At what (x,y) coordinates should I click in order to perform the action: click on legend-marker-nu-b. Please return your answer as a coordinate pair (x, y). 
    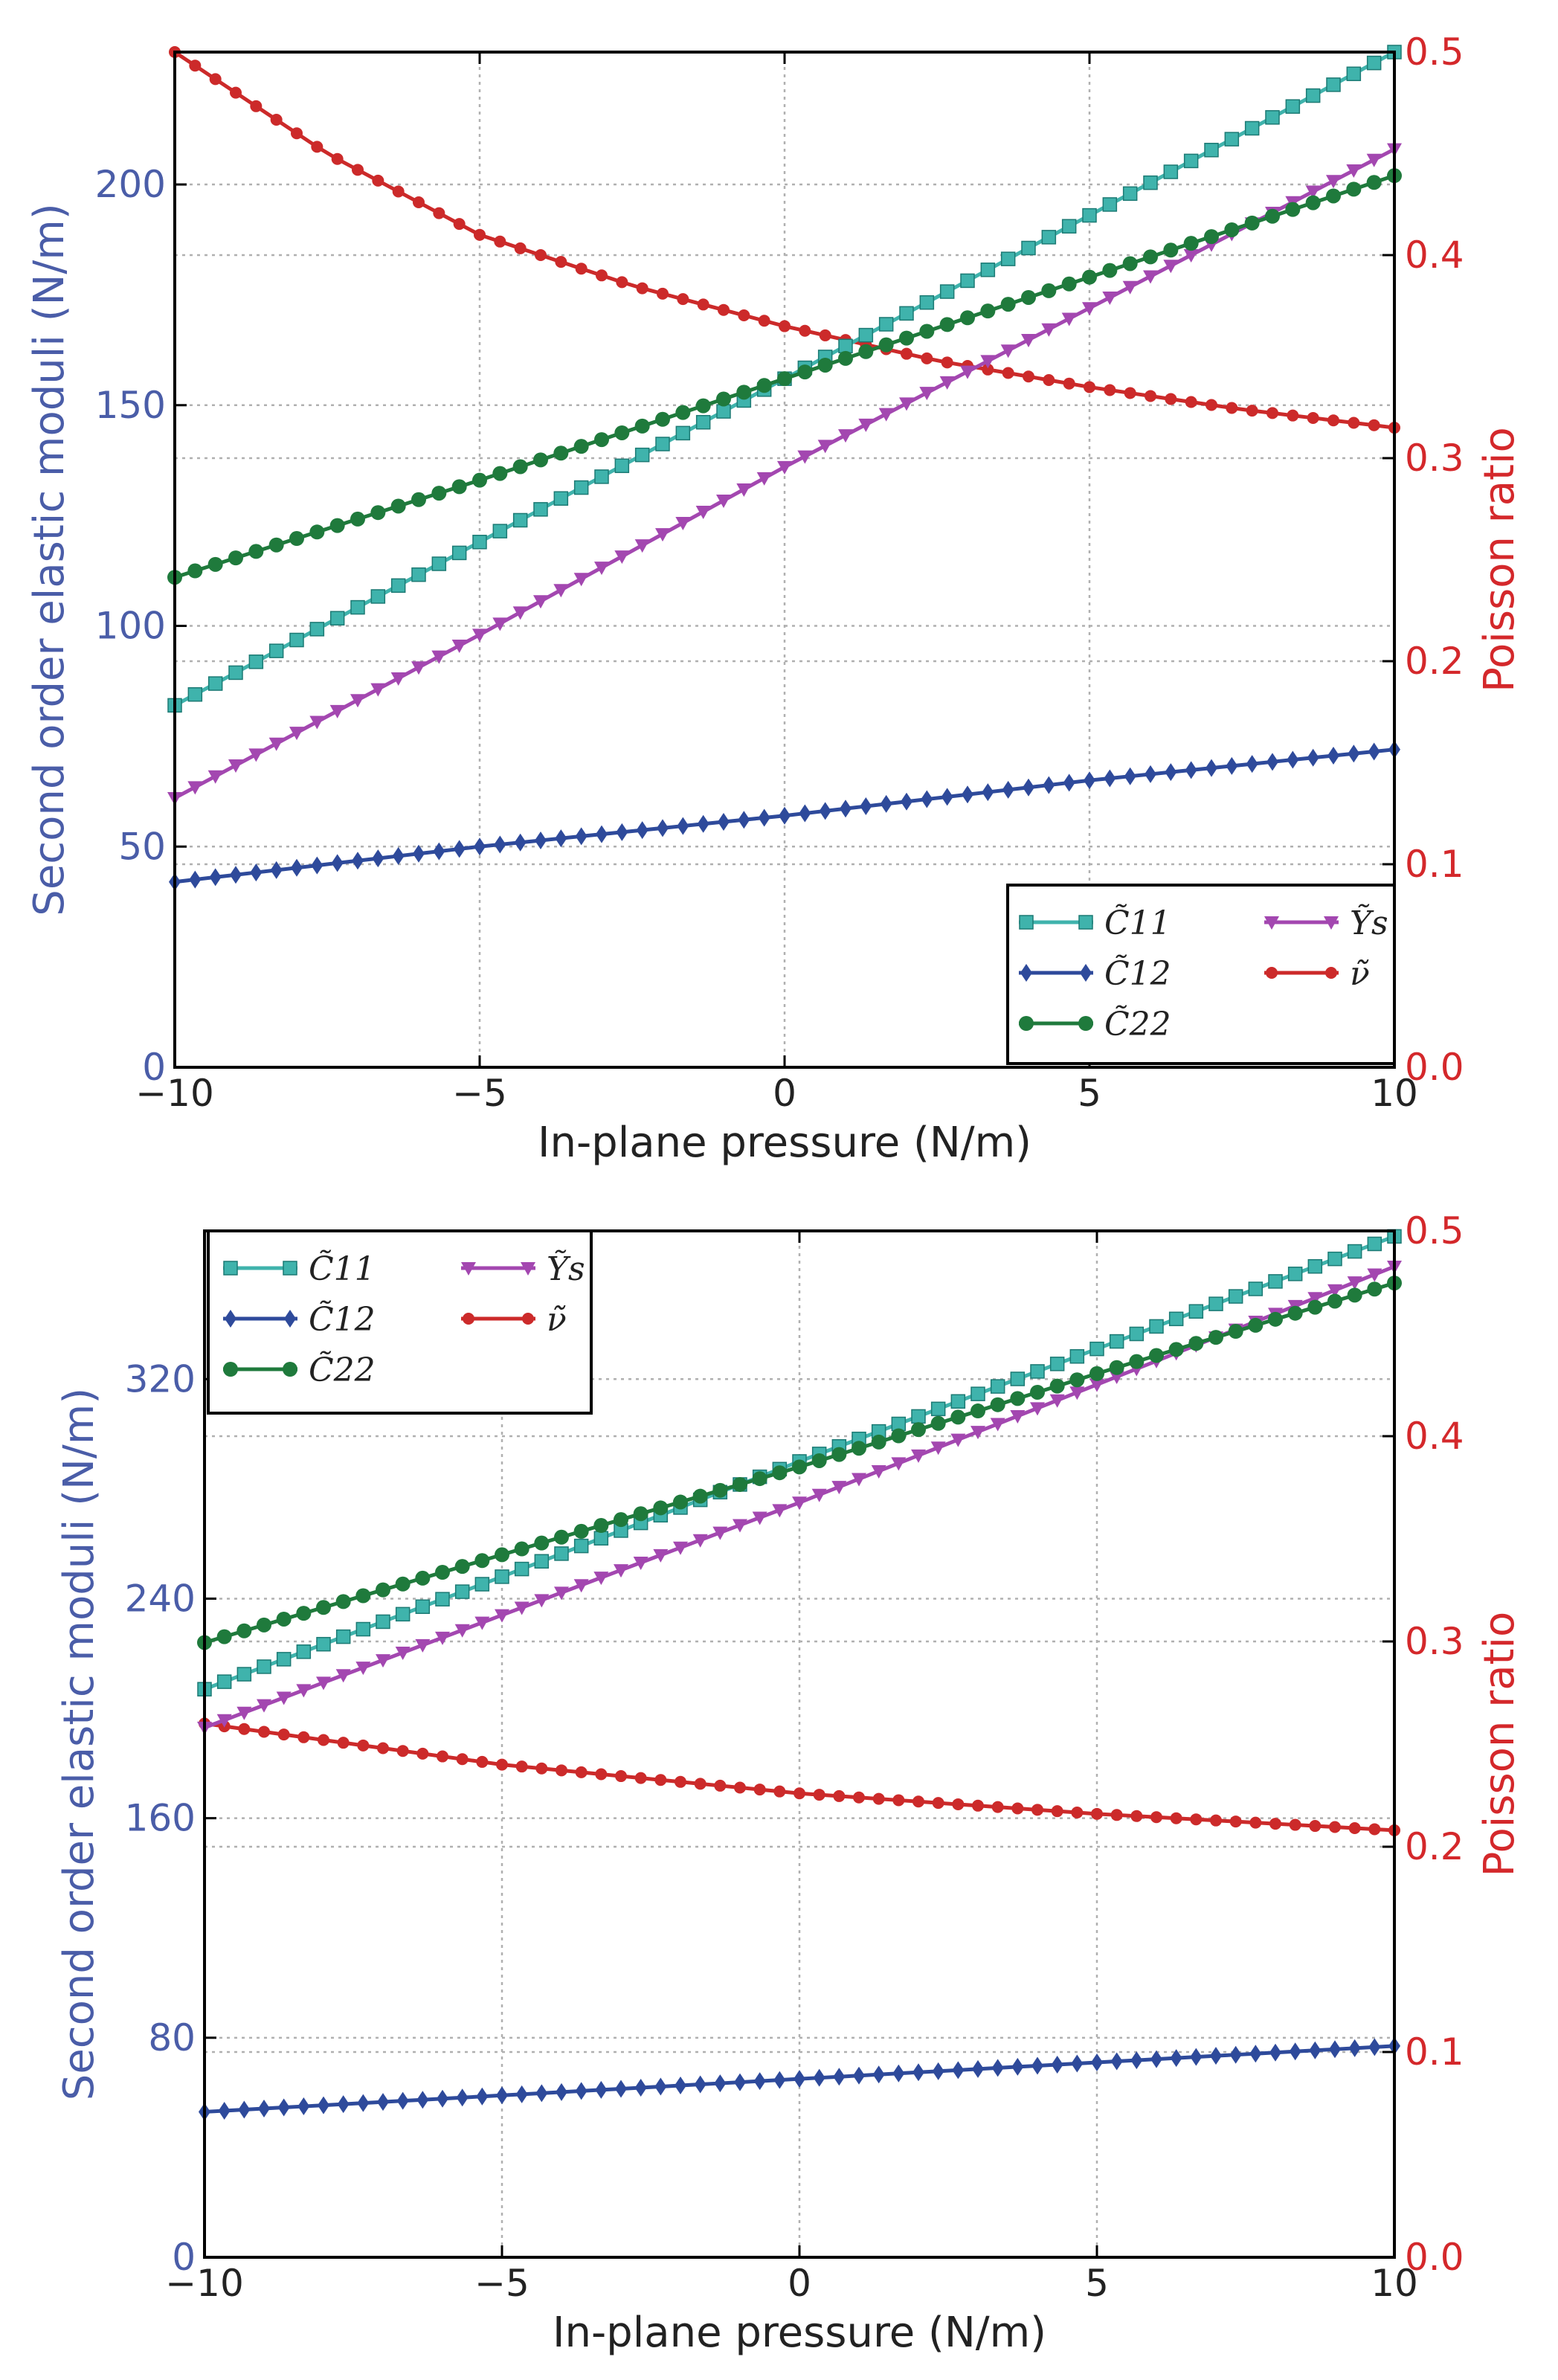
    Looking at the image, I should click on (1331, 973).